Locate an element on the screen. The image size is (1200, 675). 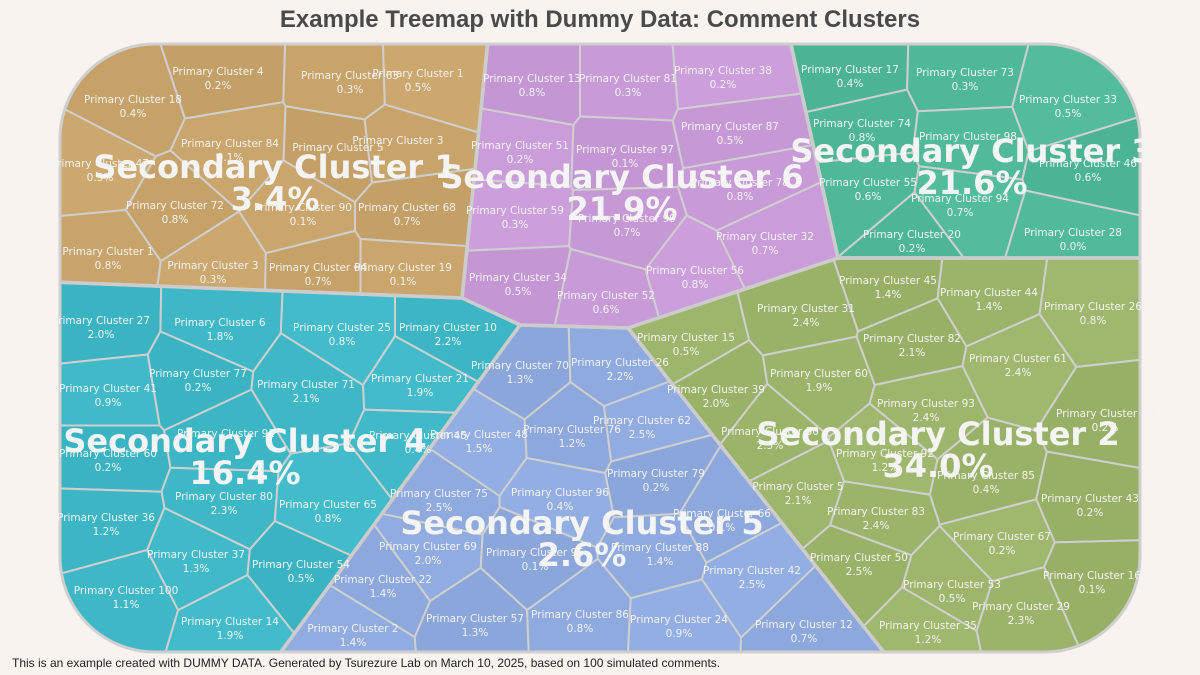
cluster-name: Primary Cluster 5 is located at coordinates (337, 148).